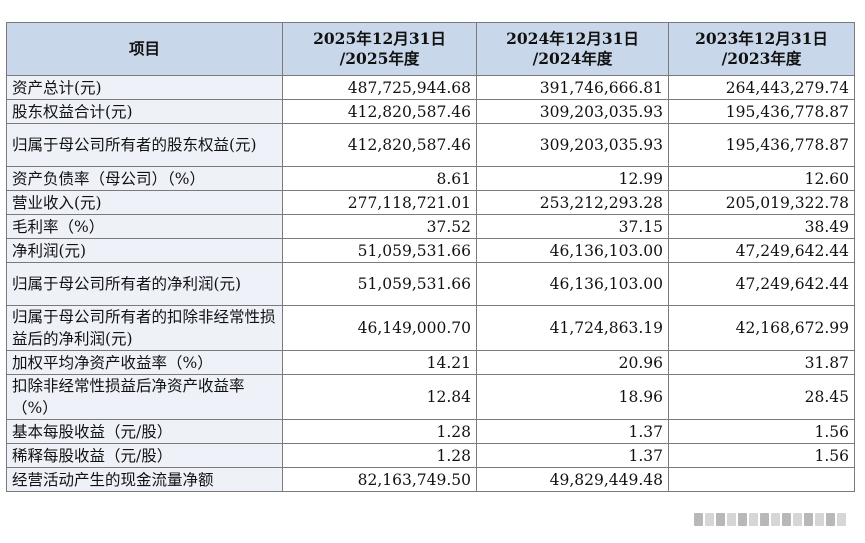 The image size is (865, 543). I want to click on header-2024-date: 2024年12月31日, so click(572, 38).